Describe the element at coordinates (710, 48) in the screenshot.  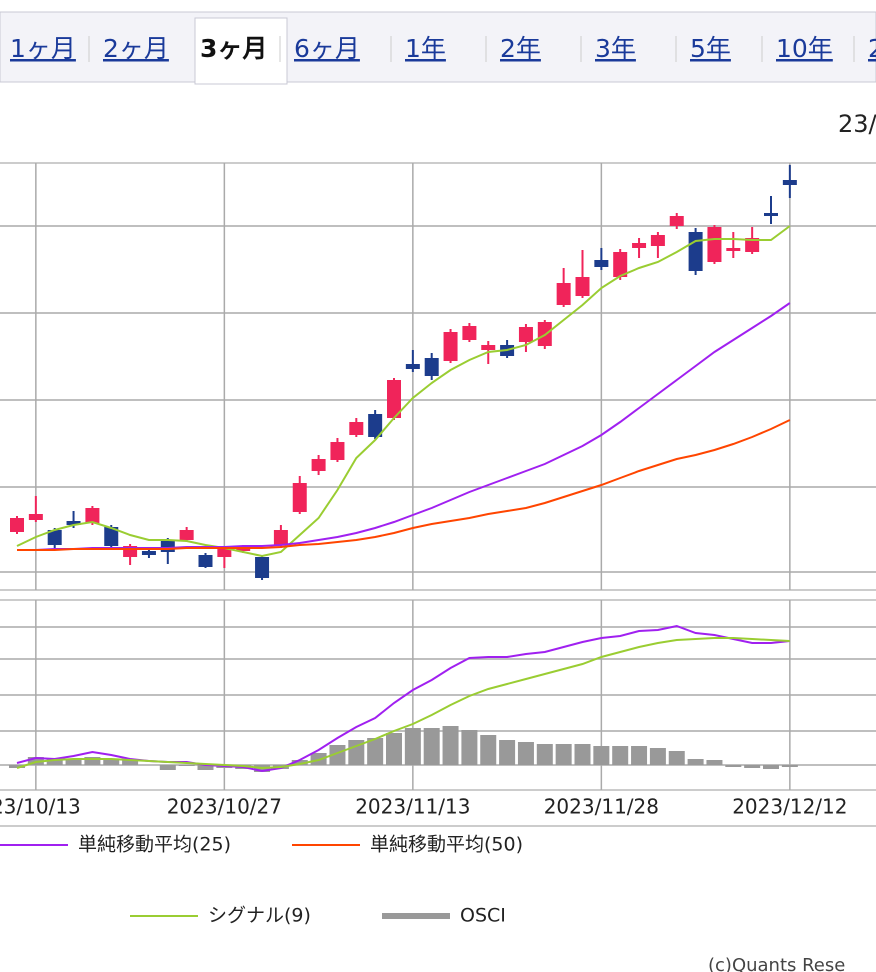
I see `tab: 5年` at that location.